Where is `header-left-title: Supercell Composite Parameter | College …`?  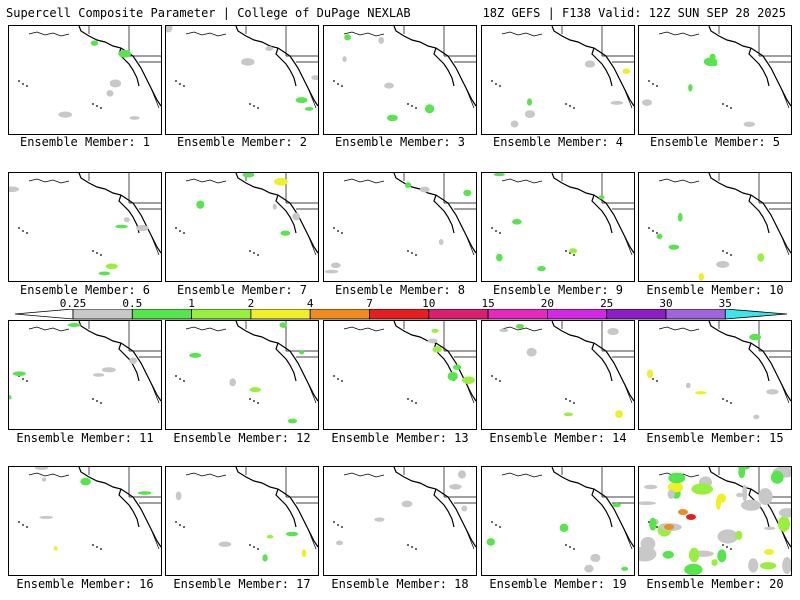 header-left-title: Supercell Composite Parameter | College … is located at coordinates (208, 13).